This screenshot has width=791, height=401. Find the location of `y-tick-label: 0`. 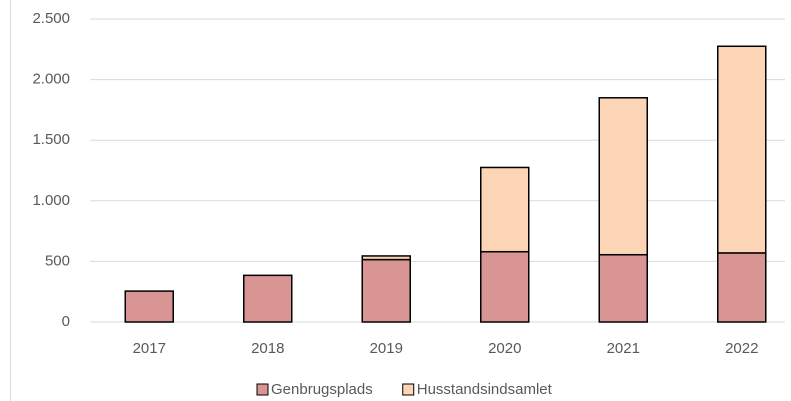

y-tick-label: 0 is located at coordinates (66, 321).